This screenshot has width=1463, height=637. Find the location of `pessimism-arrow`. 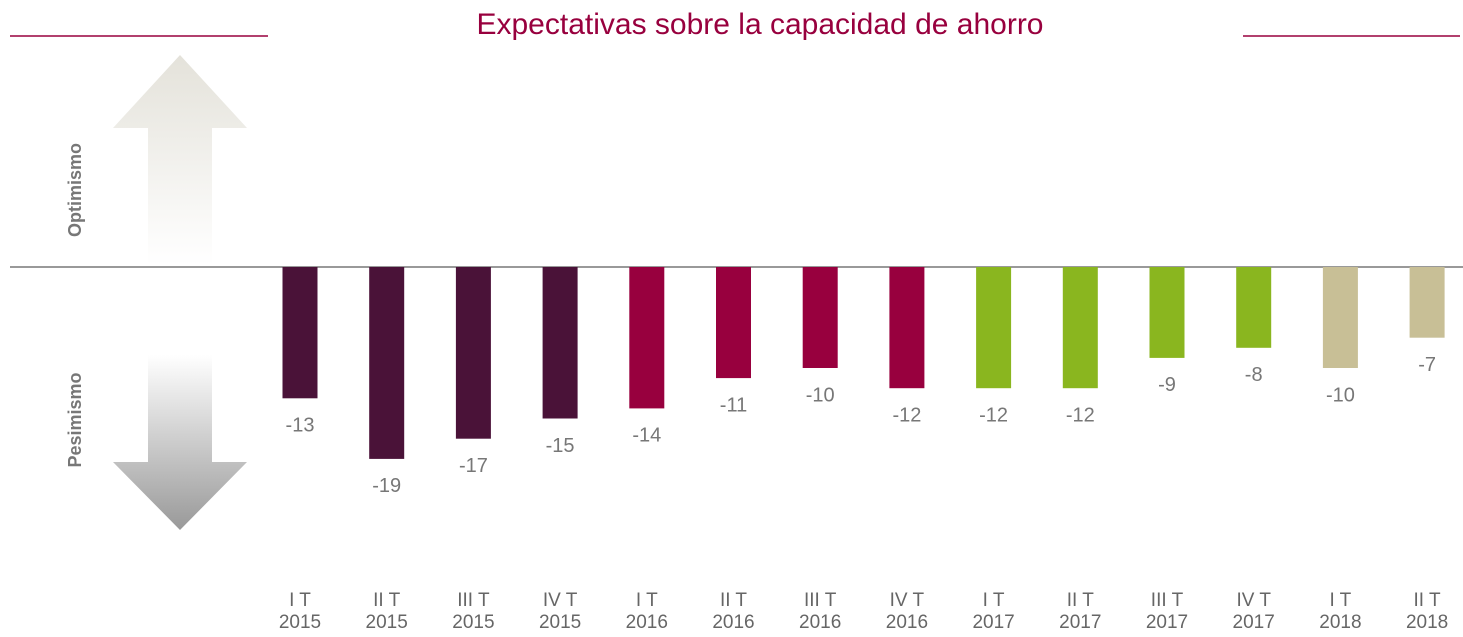

pessimism-arrow is located at coordinates (180, 442).